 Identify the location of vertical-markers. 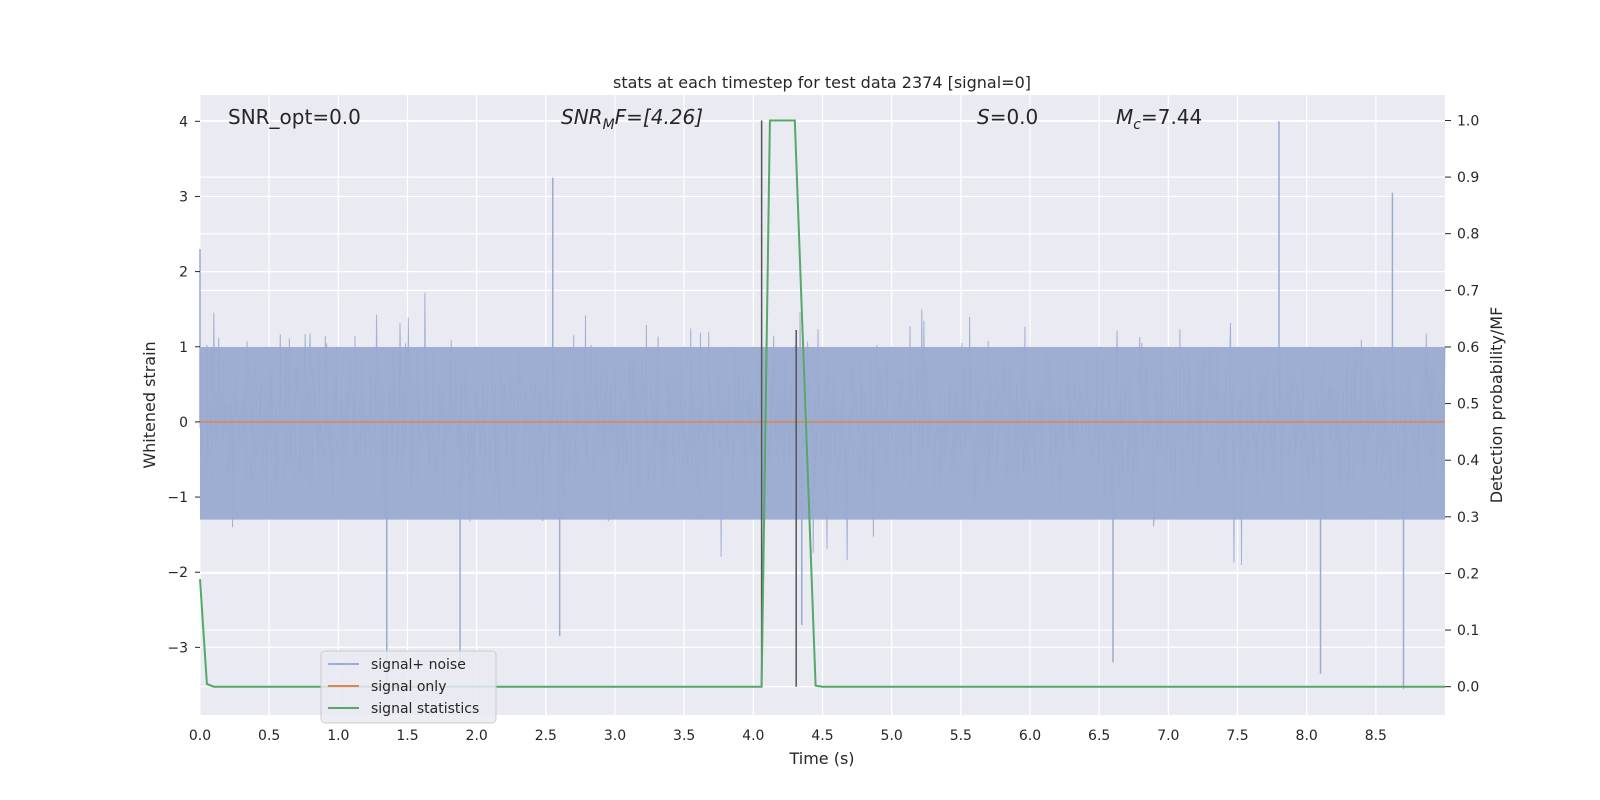
(778, 403).